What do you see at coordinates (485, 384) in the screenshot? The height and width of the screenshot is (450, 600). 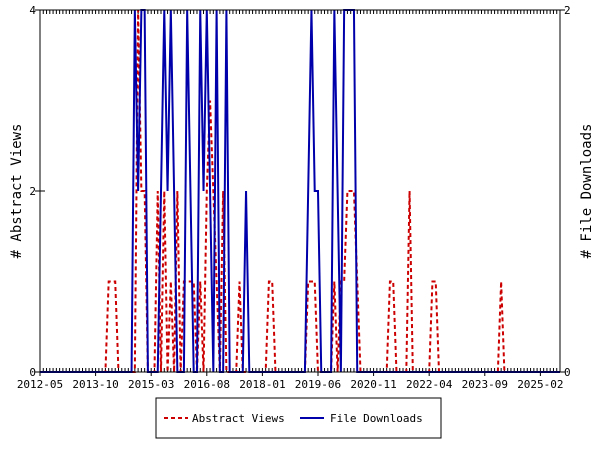 I see `x-tick-label: 2023-09` at bounding box center [485, 384].